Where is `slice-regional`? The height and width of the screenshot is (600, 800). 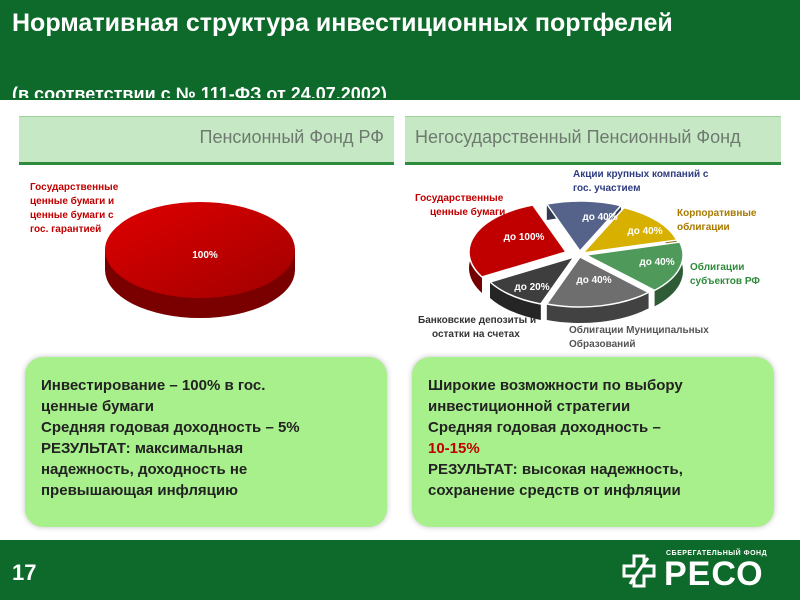 slice-regional is located at coordinates (633, 266).